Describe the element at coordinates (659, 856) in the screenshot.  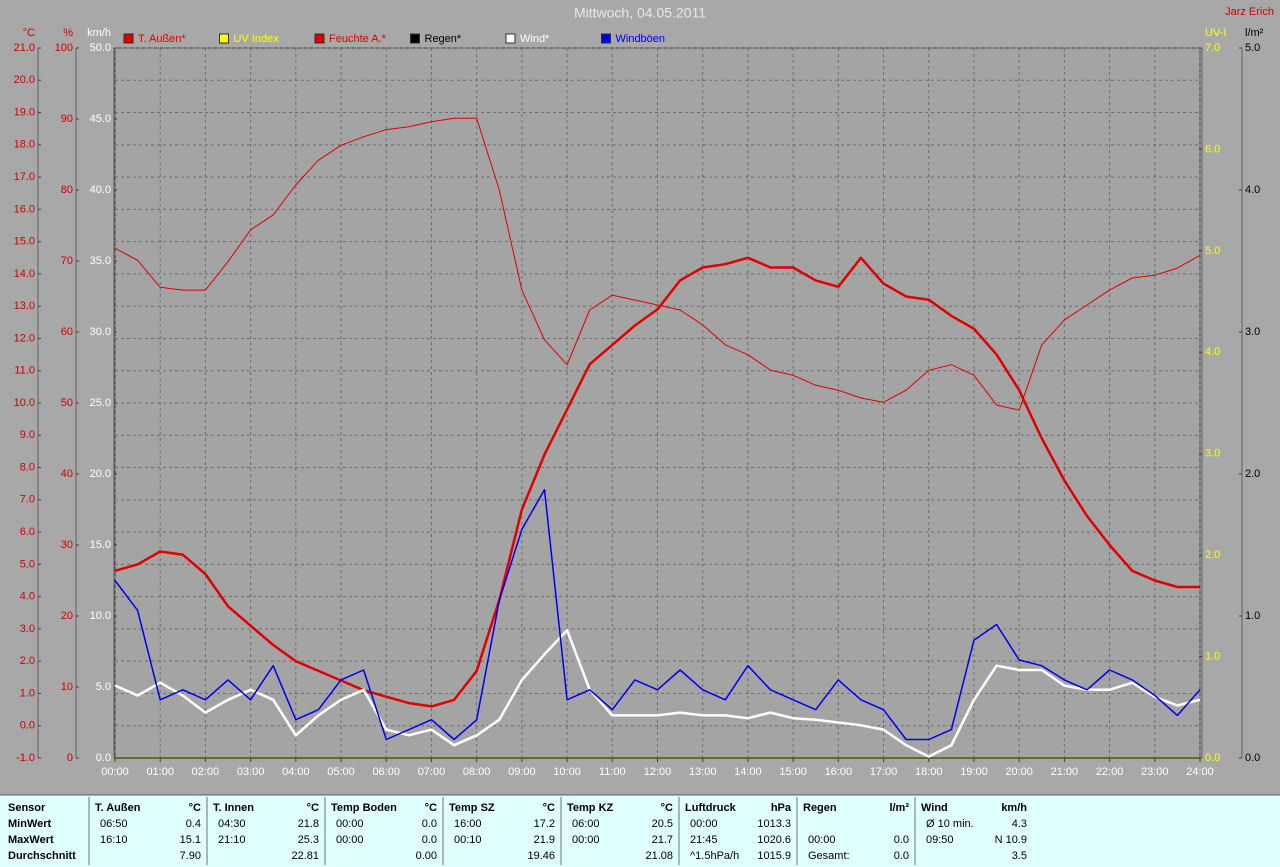
I see `cell-value: 21.08` at that location.